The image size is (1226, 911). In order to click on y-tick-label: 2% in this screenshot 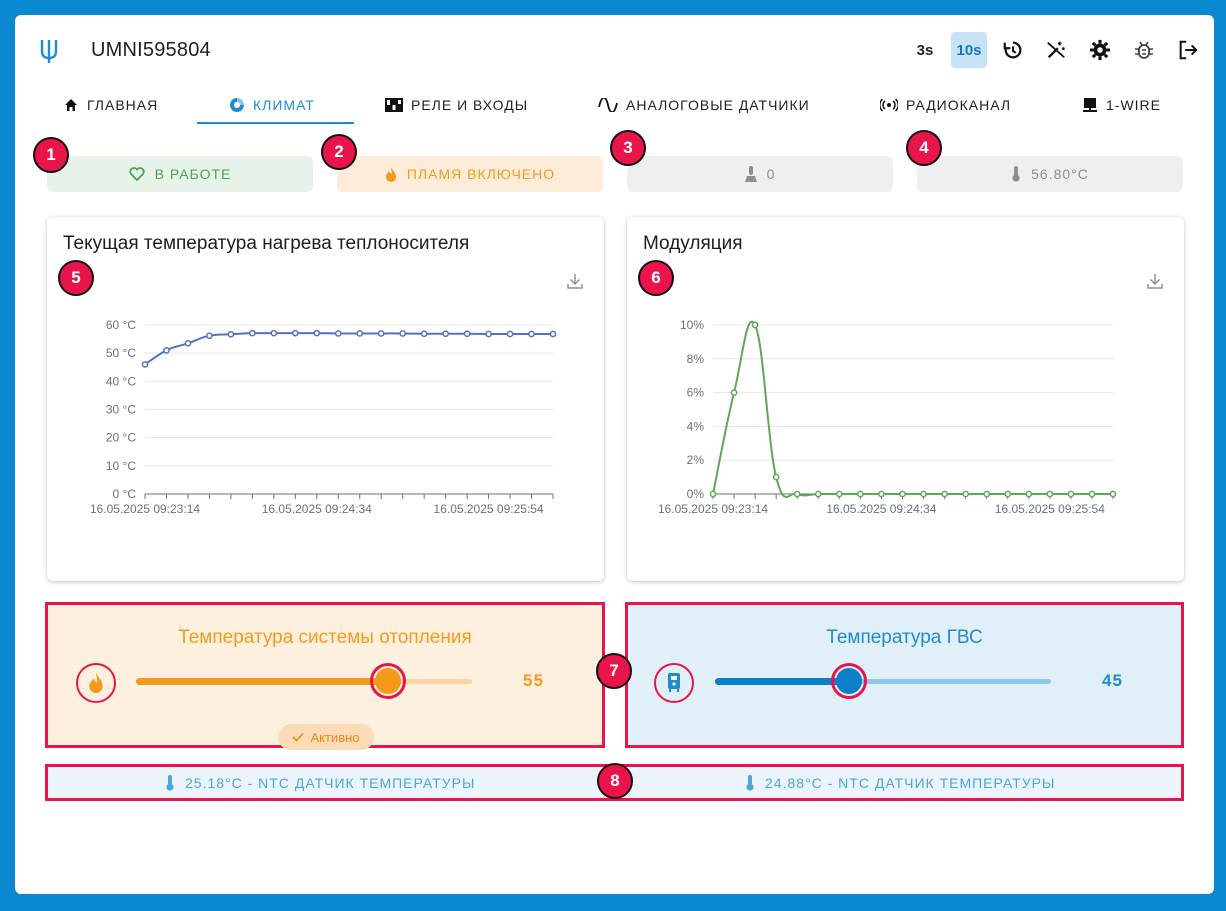, I will do `click(696, 460)`.